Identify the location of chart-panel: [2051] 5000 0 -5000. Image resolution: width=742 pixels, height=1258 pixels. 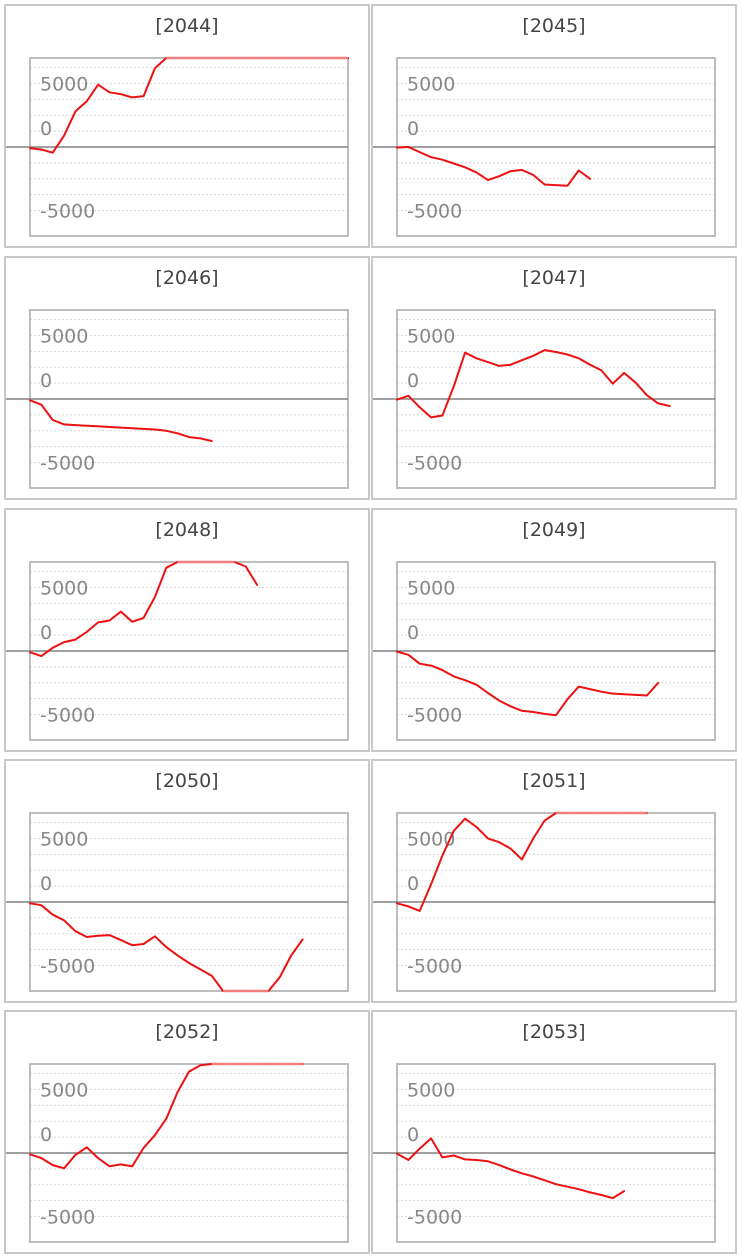
(554, 881).